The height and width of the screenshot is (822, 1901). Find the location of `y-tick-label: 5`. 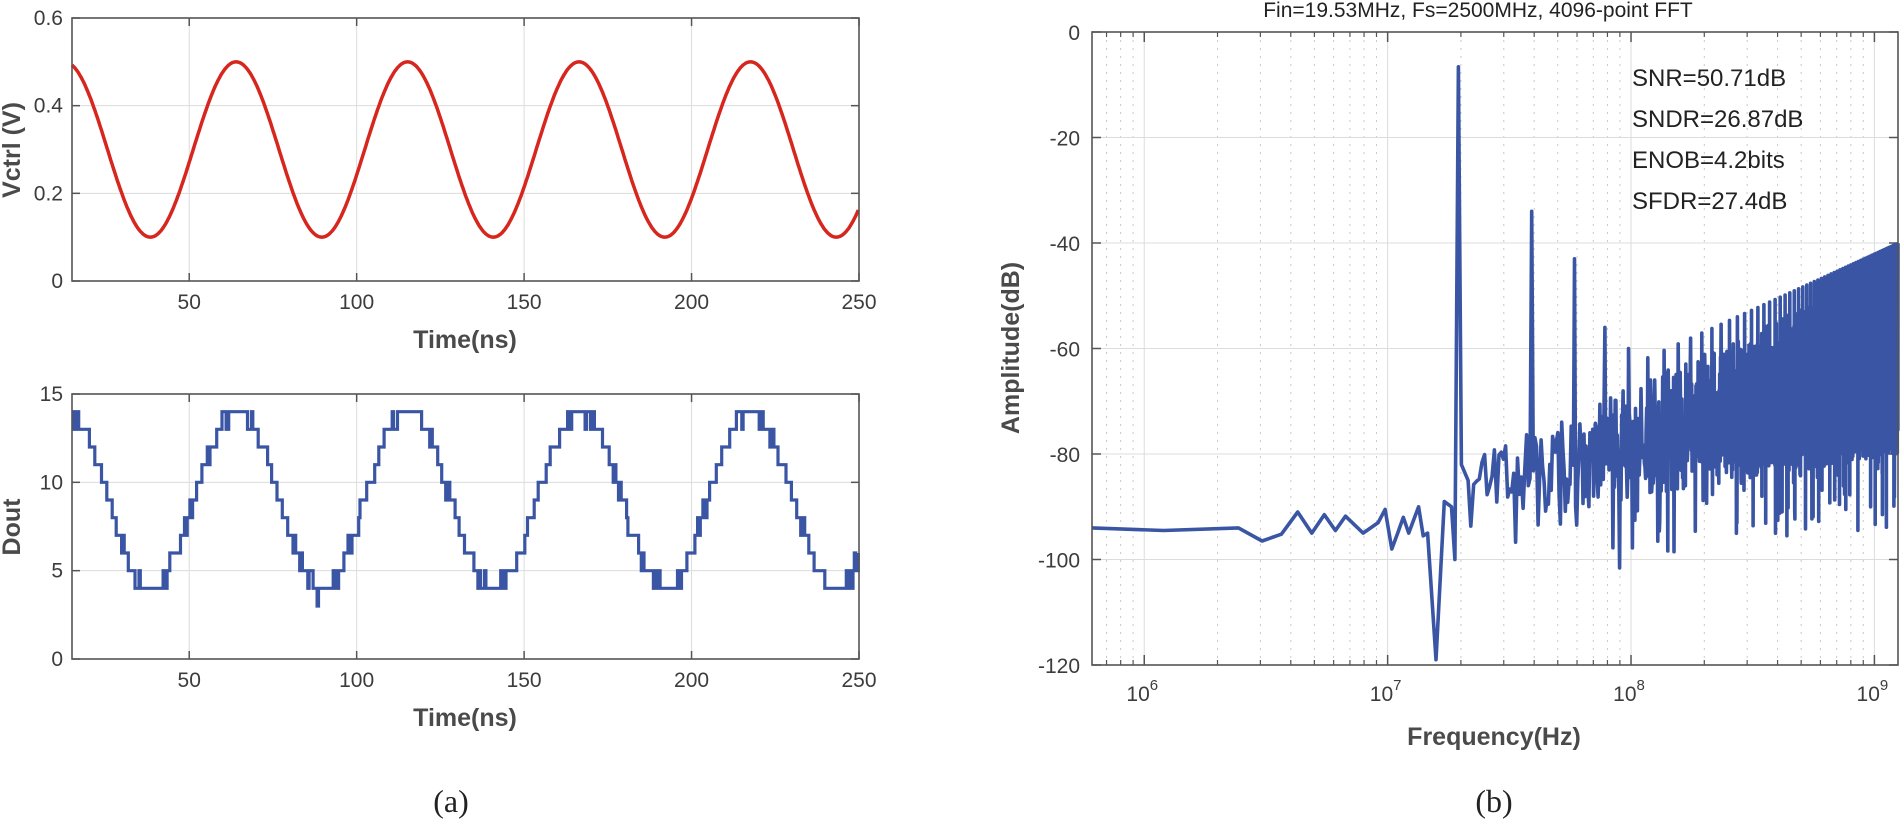

y-tick-label: 5 is located at coordinates (57, 571).